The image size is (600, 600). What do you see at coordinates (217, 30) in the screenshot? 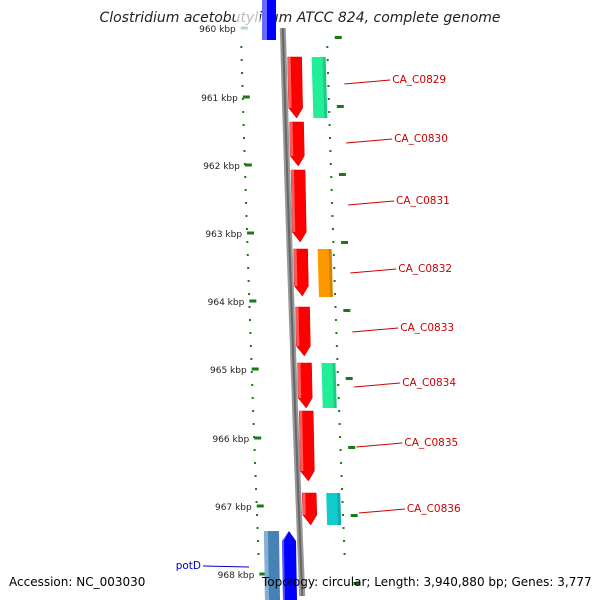
I see `scale-label: 960 kbp` at bounding box center [217, 30].